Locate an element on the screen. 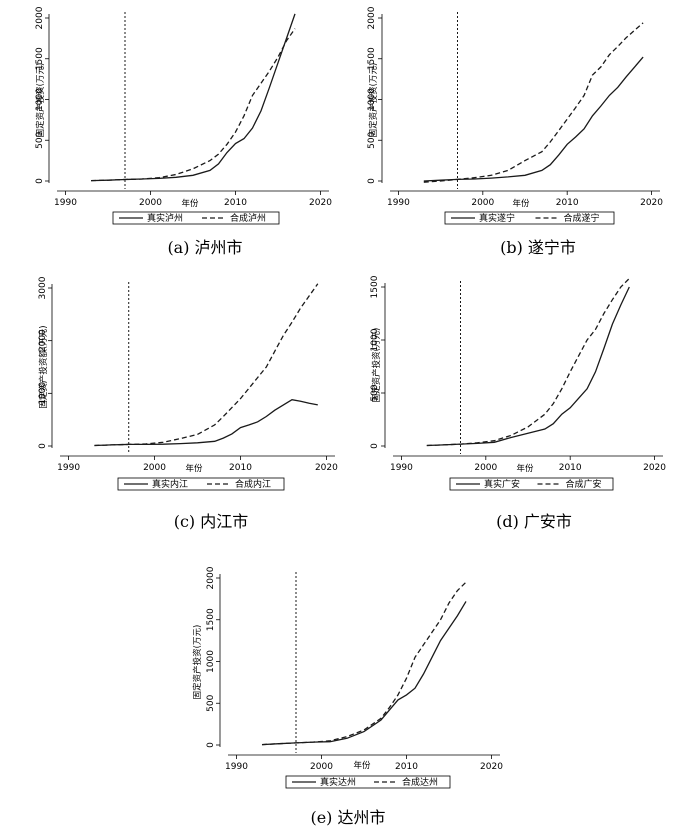 This screenshot has height=835, width=700. y-axis-title: 固定资产投资额(万元) is located at coordinates (43, 366).